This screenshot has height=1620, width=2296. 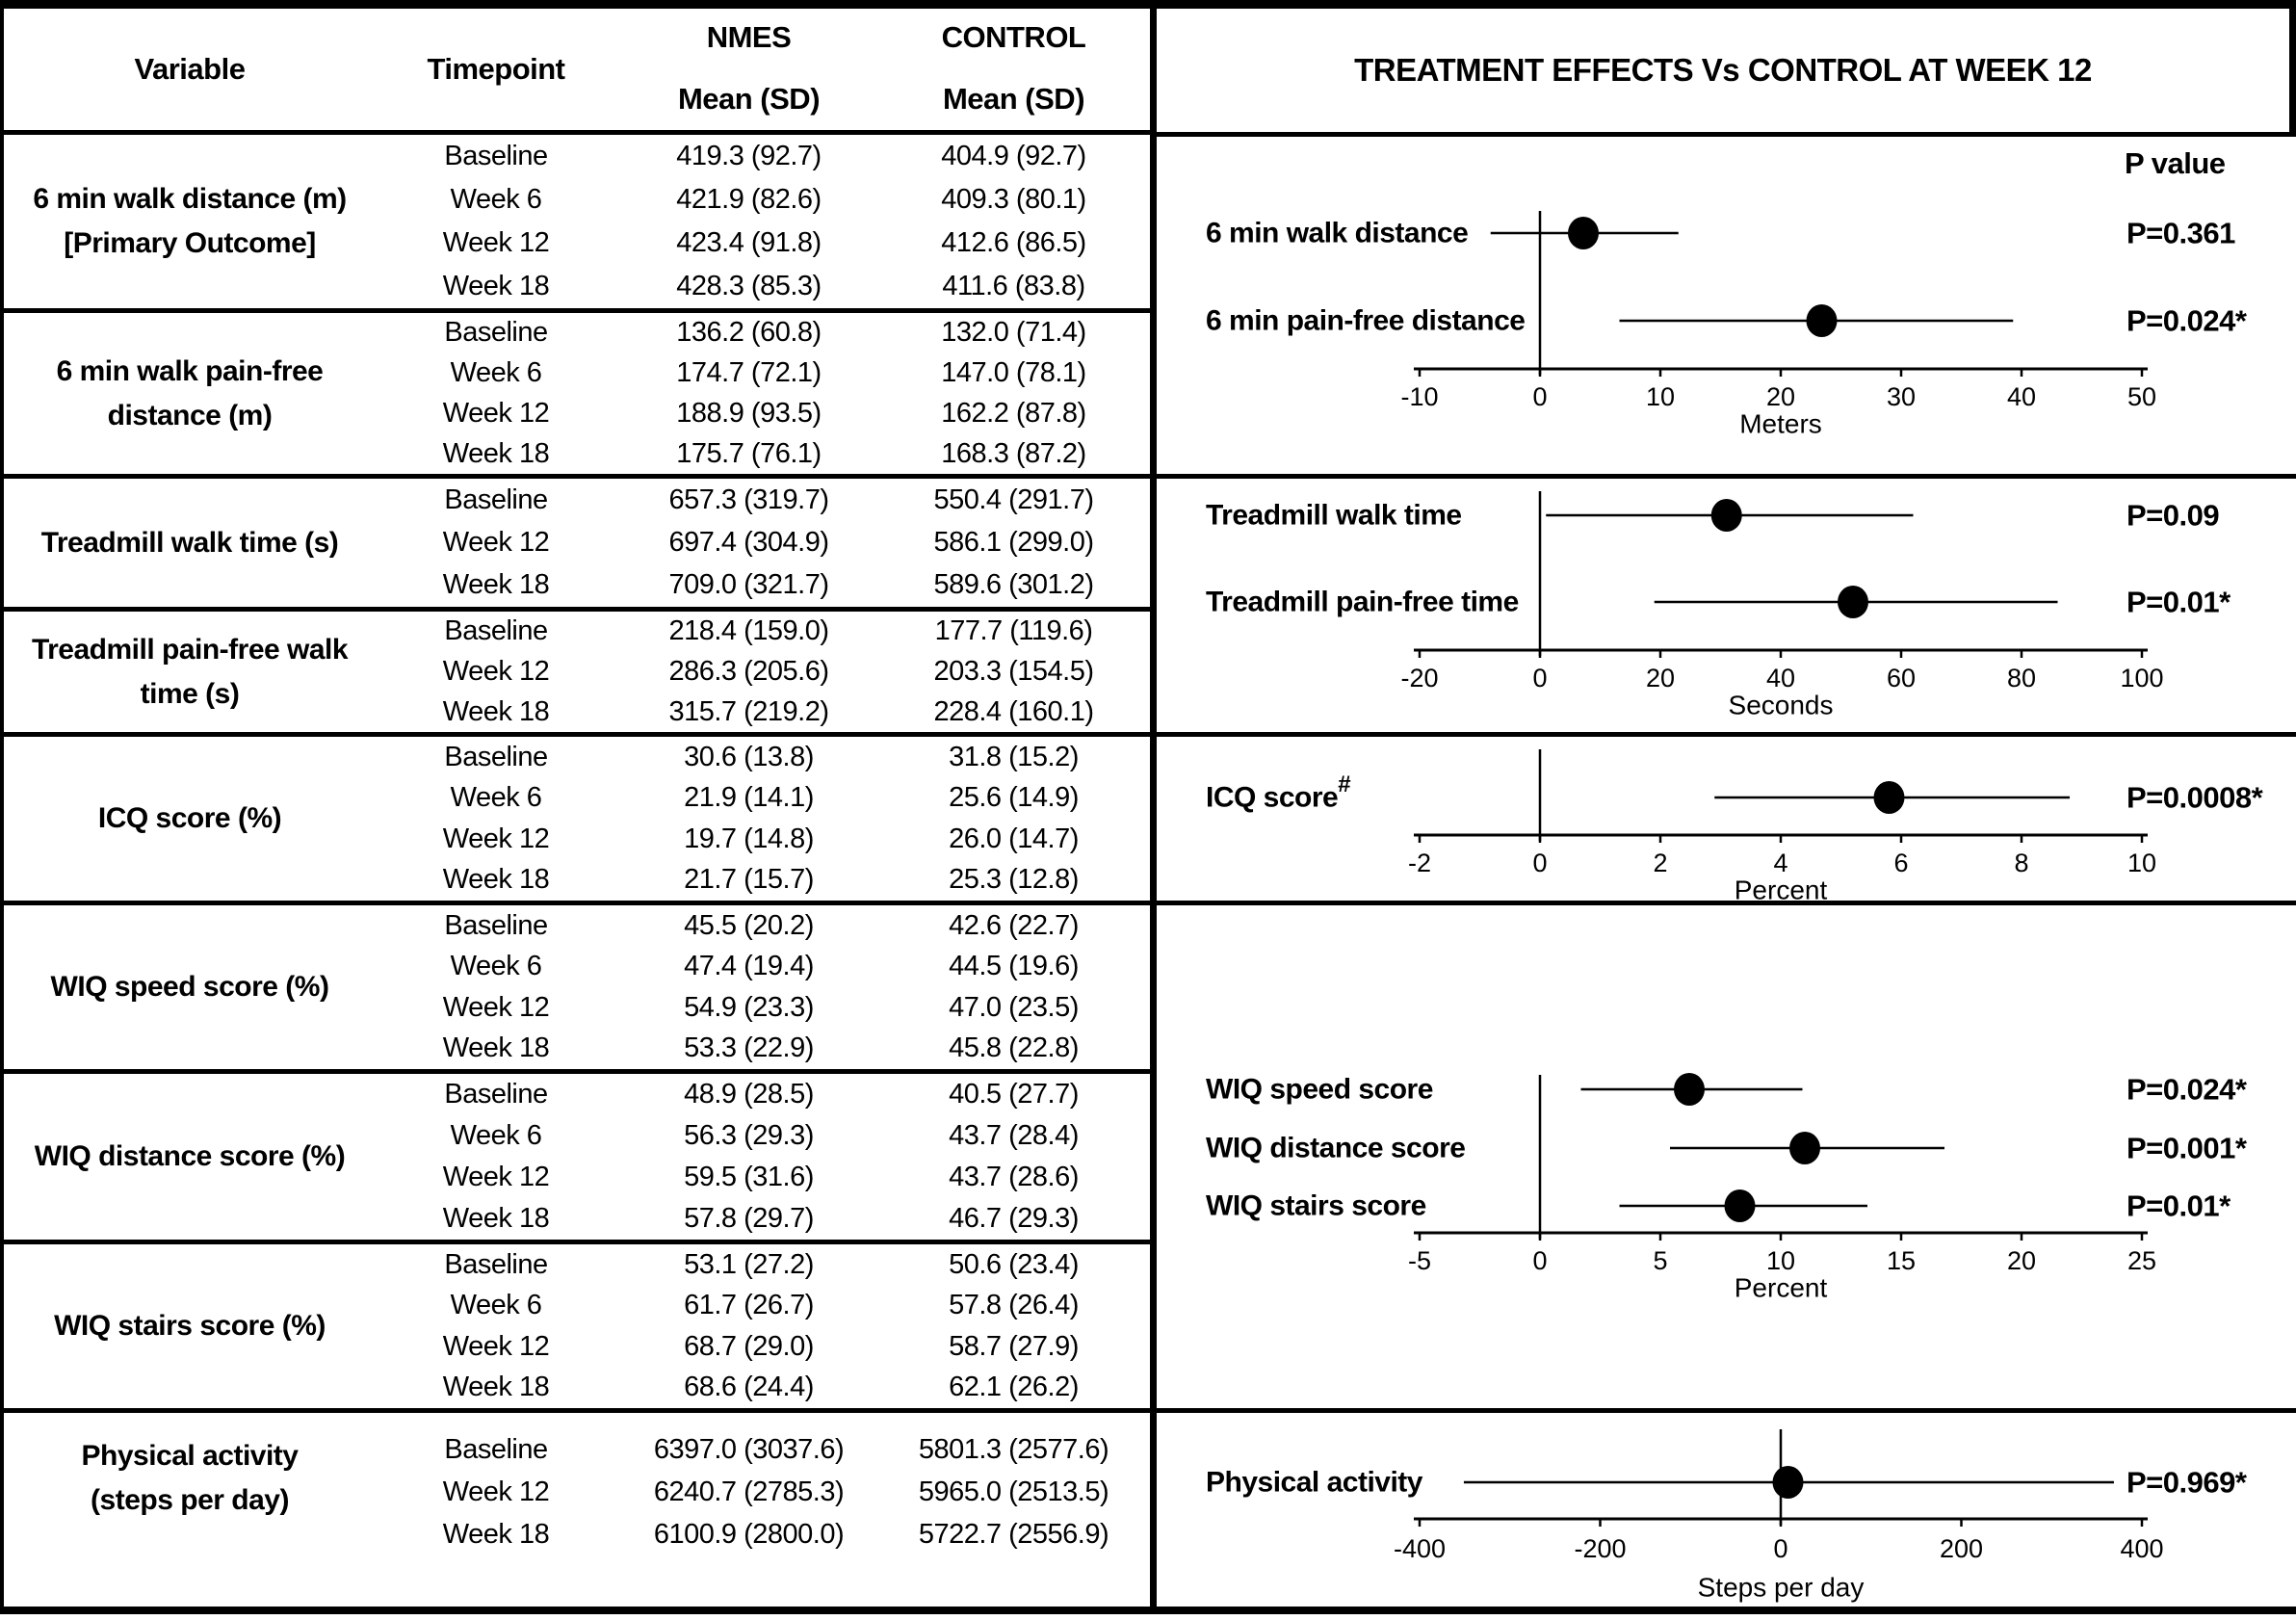 What do you see at coordinates (190, 693) in the screenshot?
I see `variable-label-line: time (s)` at bounding box center [190, 693].